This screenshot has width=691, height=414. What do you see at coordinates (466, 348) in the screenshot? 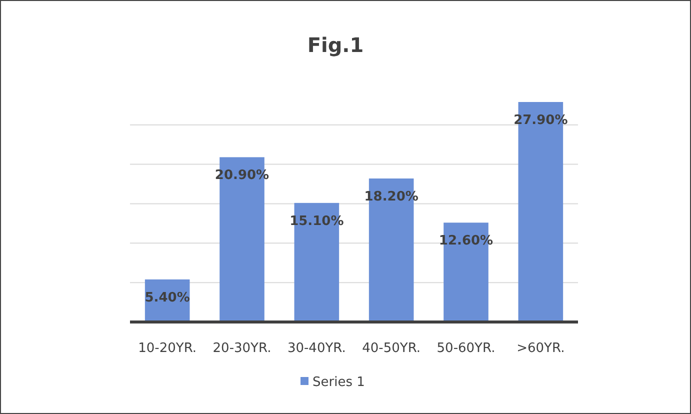
I see `x-tick-label: 50-60YR.` at bounding box center [466, 348].